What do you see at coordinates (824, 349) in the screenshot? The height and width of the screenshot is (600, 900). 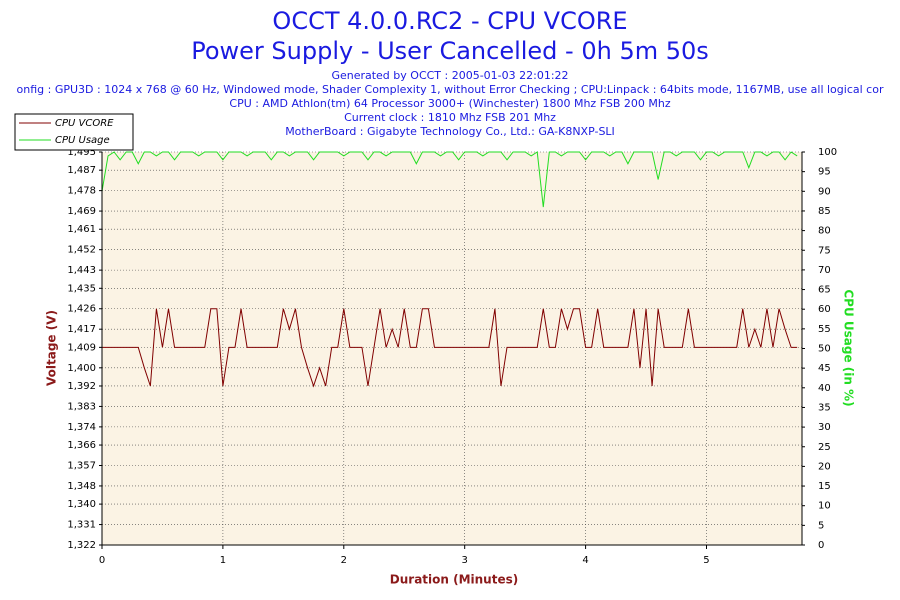 I see `y2-tick-label: 50` at bounding box center [824, 349].